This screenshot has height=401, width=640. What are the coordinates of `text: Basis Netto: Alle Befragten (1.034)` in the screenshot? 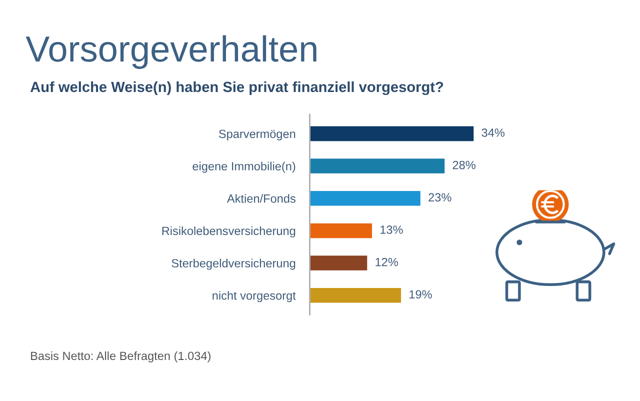 It's located at (120, 356).